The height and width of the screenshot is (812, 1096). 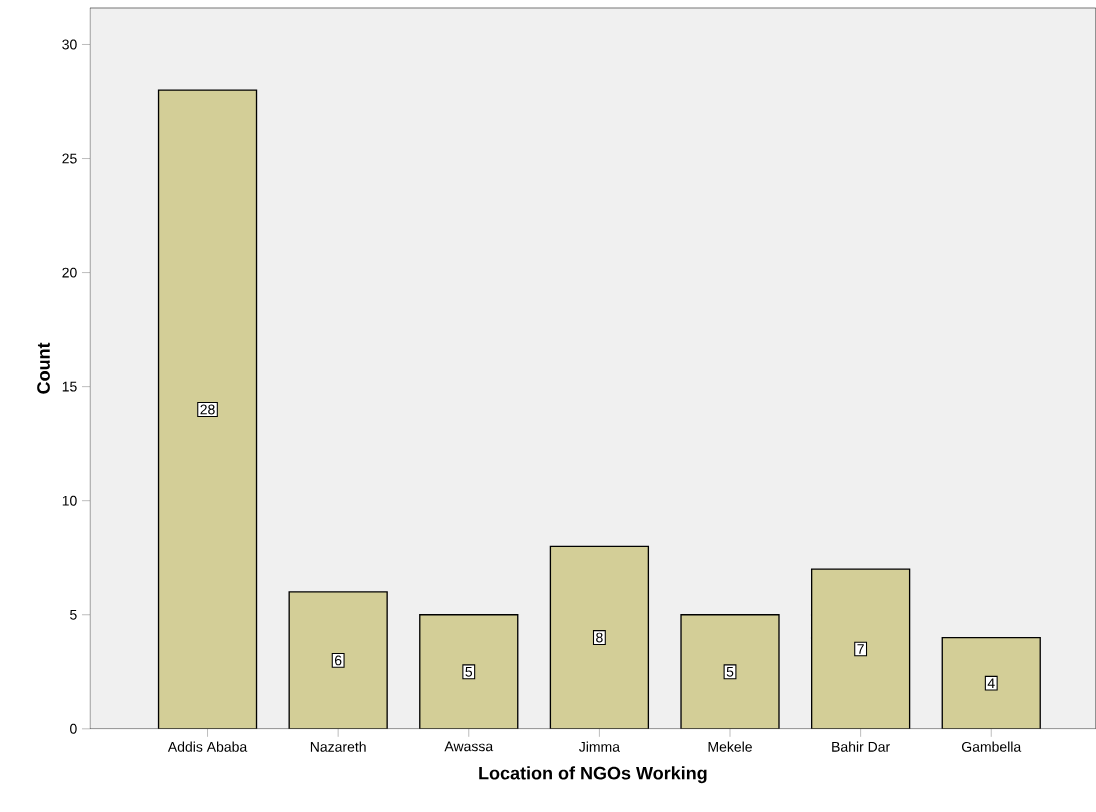 I want to click on x-tick-label: Bahir Dar, so click(x=861, y=746).